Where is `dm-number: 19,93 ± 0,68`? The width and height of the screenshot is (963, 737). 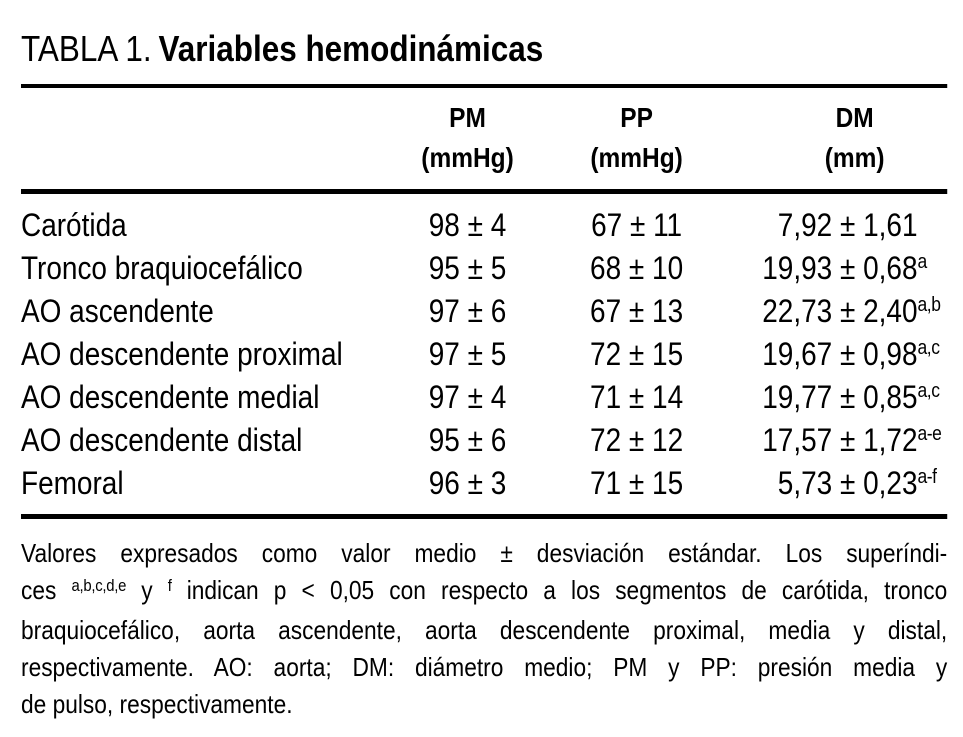 dm-number: 19,93 ± 0,68 is located at coordinates (840, 268).